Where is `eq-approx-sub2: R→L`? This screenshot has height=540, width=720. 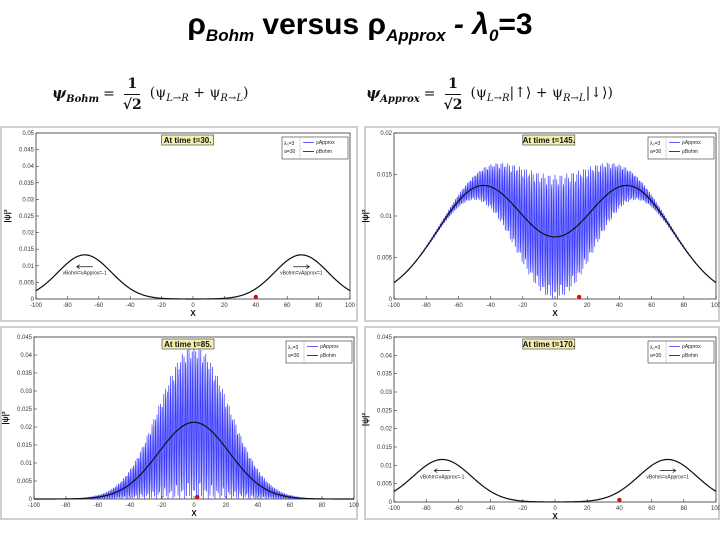 eq-approx-sub2: R→L is located at coordinates (574, 98).